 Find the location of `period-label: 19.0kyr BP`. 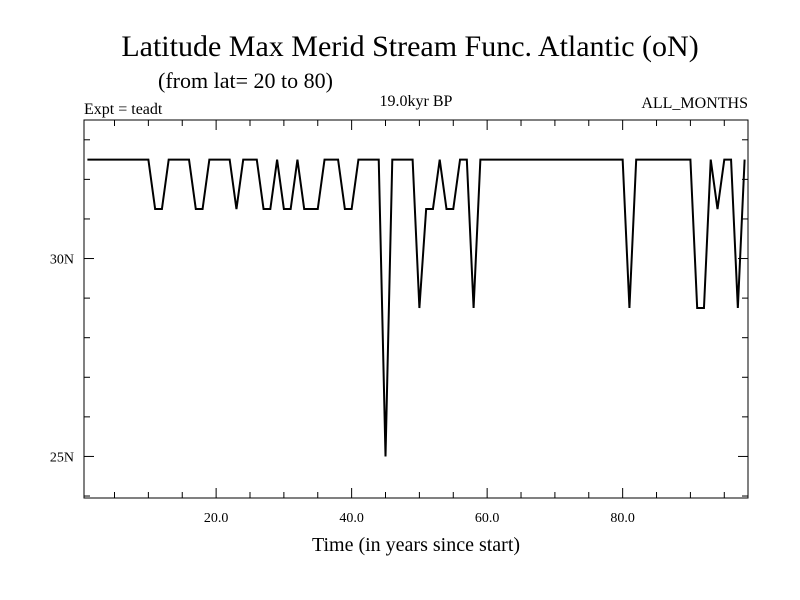

period-label: 19.0kyr BP is located at coordinates (416, 101).